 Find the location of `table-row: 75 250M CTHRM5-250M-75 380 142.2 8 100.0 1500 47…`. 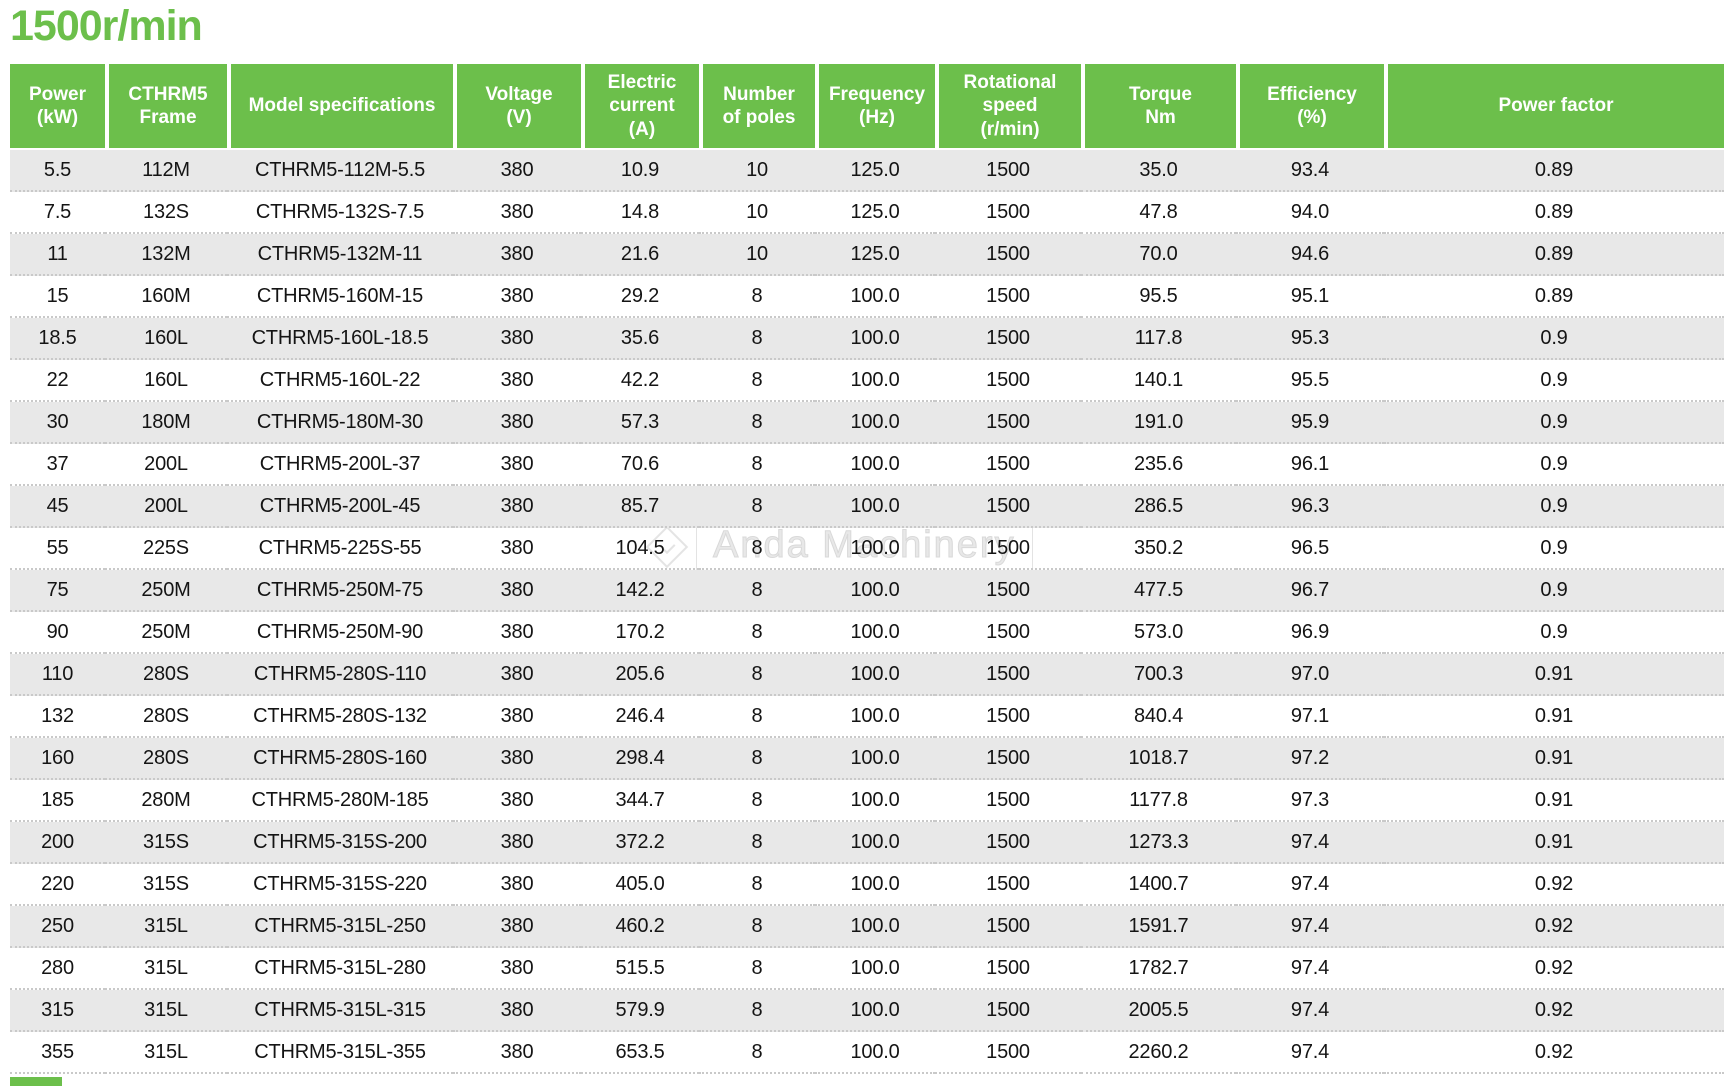

table-row: 75 250M CTHRM5-250M-75 380 142.2 8 100.0 1500 47… is located at coordinates (867, 591).